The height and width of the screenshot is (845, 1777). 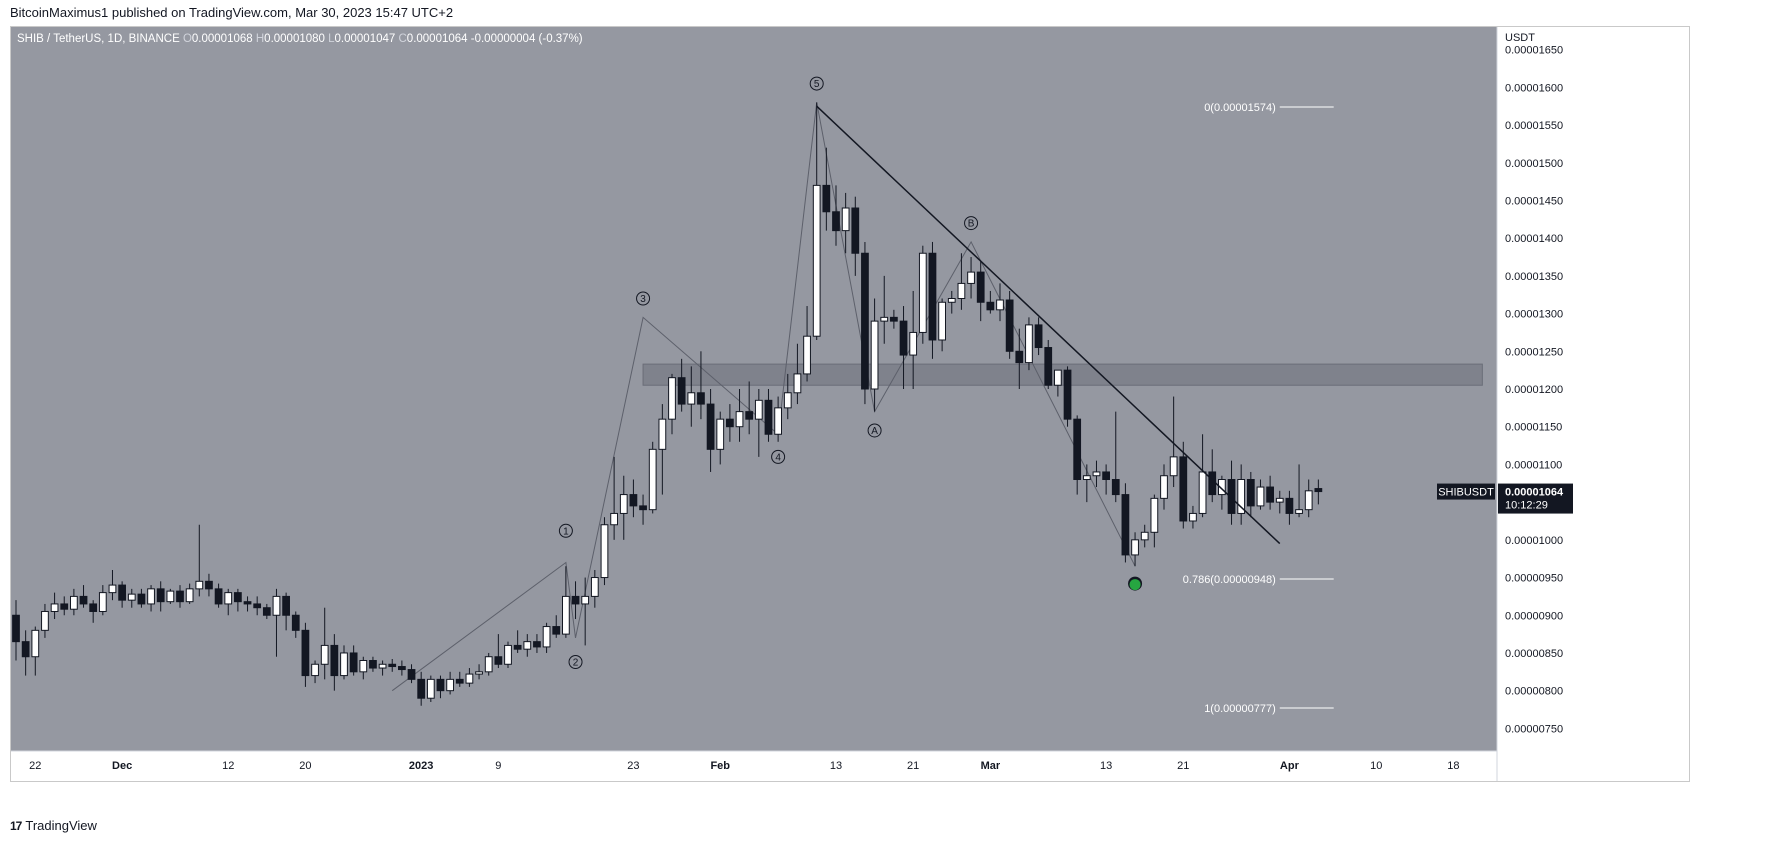 I want to click on tradingview-footer: 17 TradingView, so click(x=53, y=825).